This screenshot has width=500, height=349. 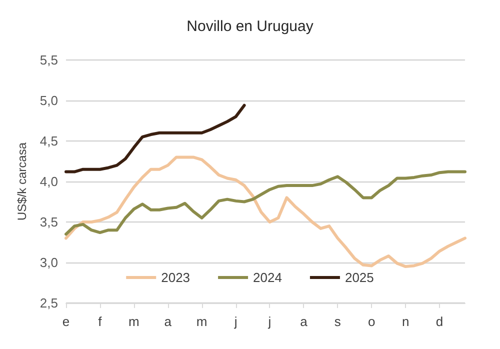 I want to click on y-tick-label: 4,0, so click(x=49, y=181).